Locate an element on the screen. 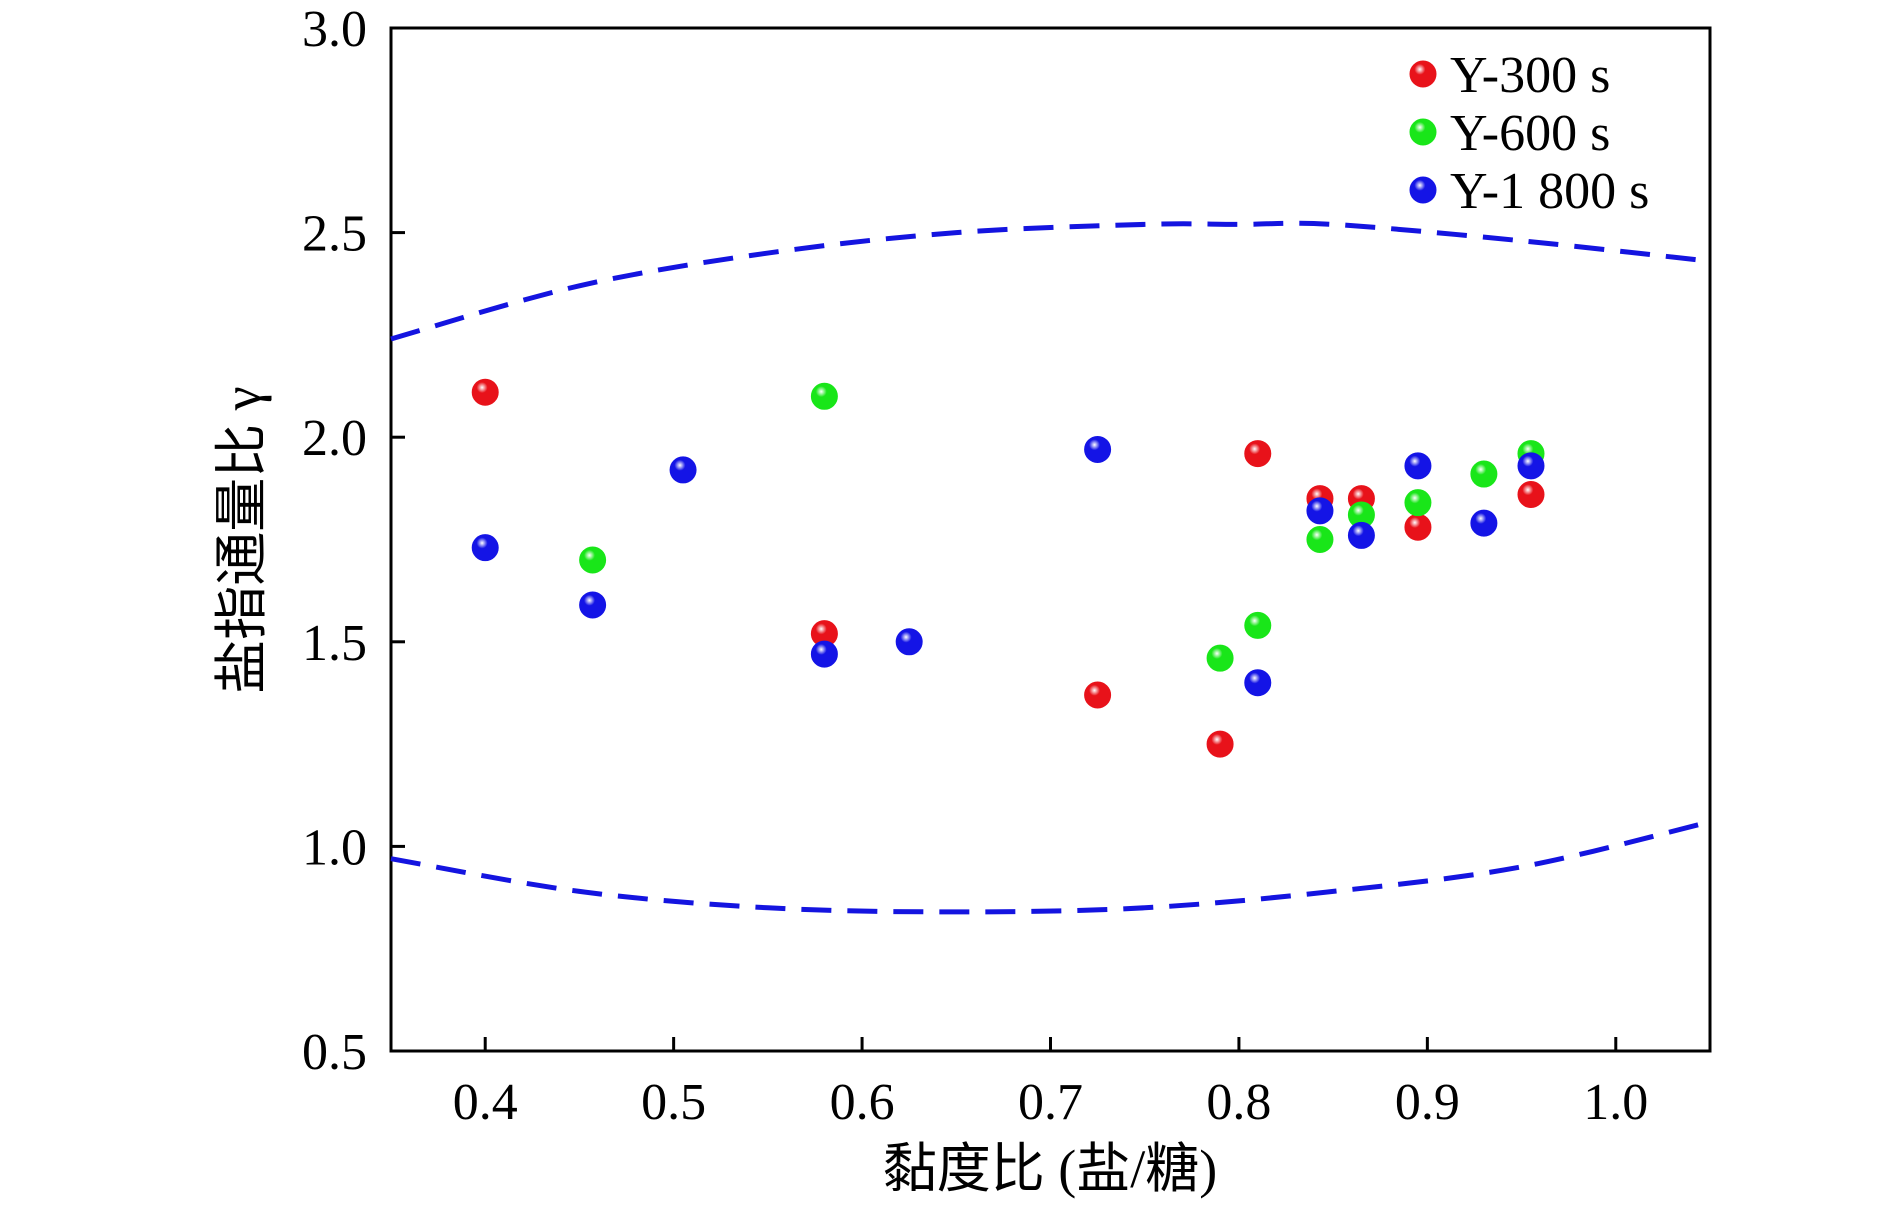 The height and width of the screenshot is (1209, 1890). x-axis: 0.4 0.5 0.6 0.7 0.8 0.9 1.0 is located at coordinates (1050, 1084).